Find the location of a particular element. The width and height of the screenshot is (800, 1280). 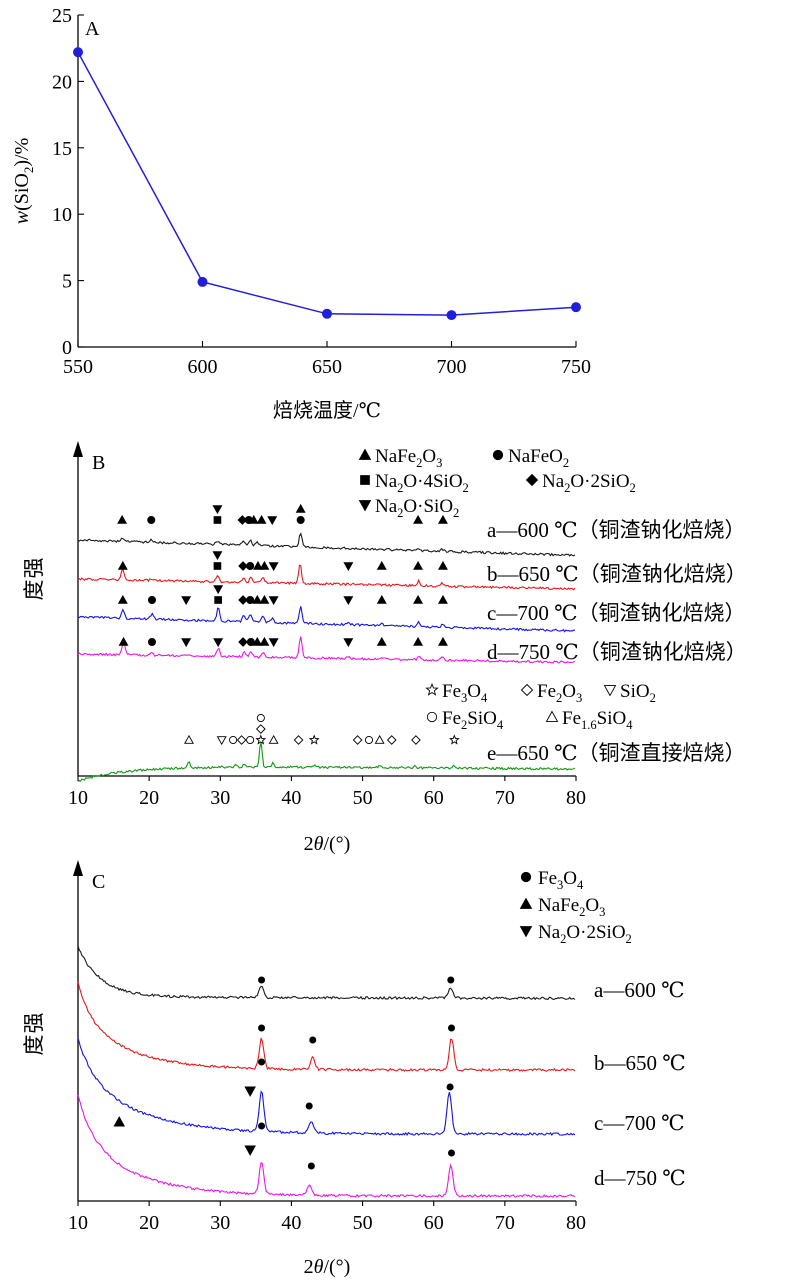

legend-label: NaFeO2 is located at coordinates (538, 458).